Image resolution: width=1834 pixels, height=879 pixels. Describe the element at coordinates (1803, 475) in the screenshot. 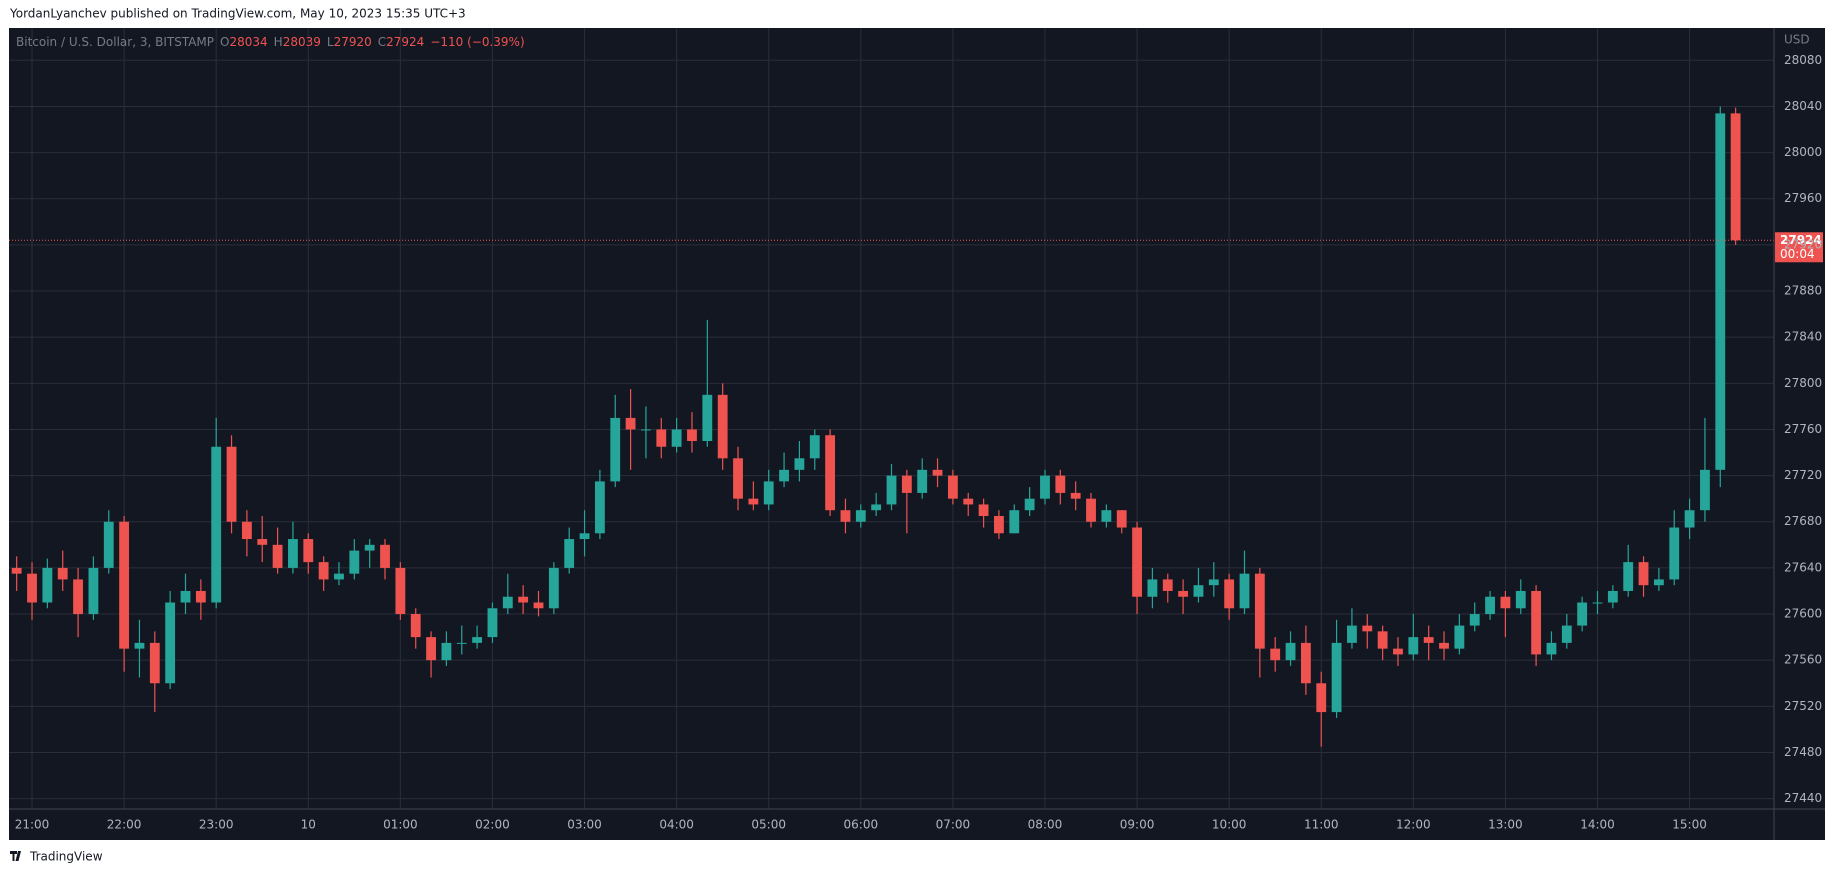

I see `y-tick-label: 27720` at that location.